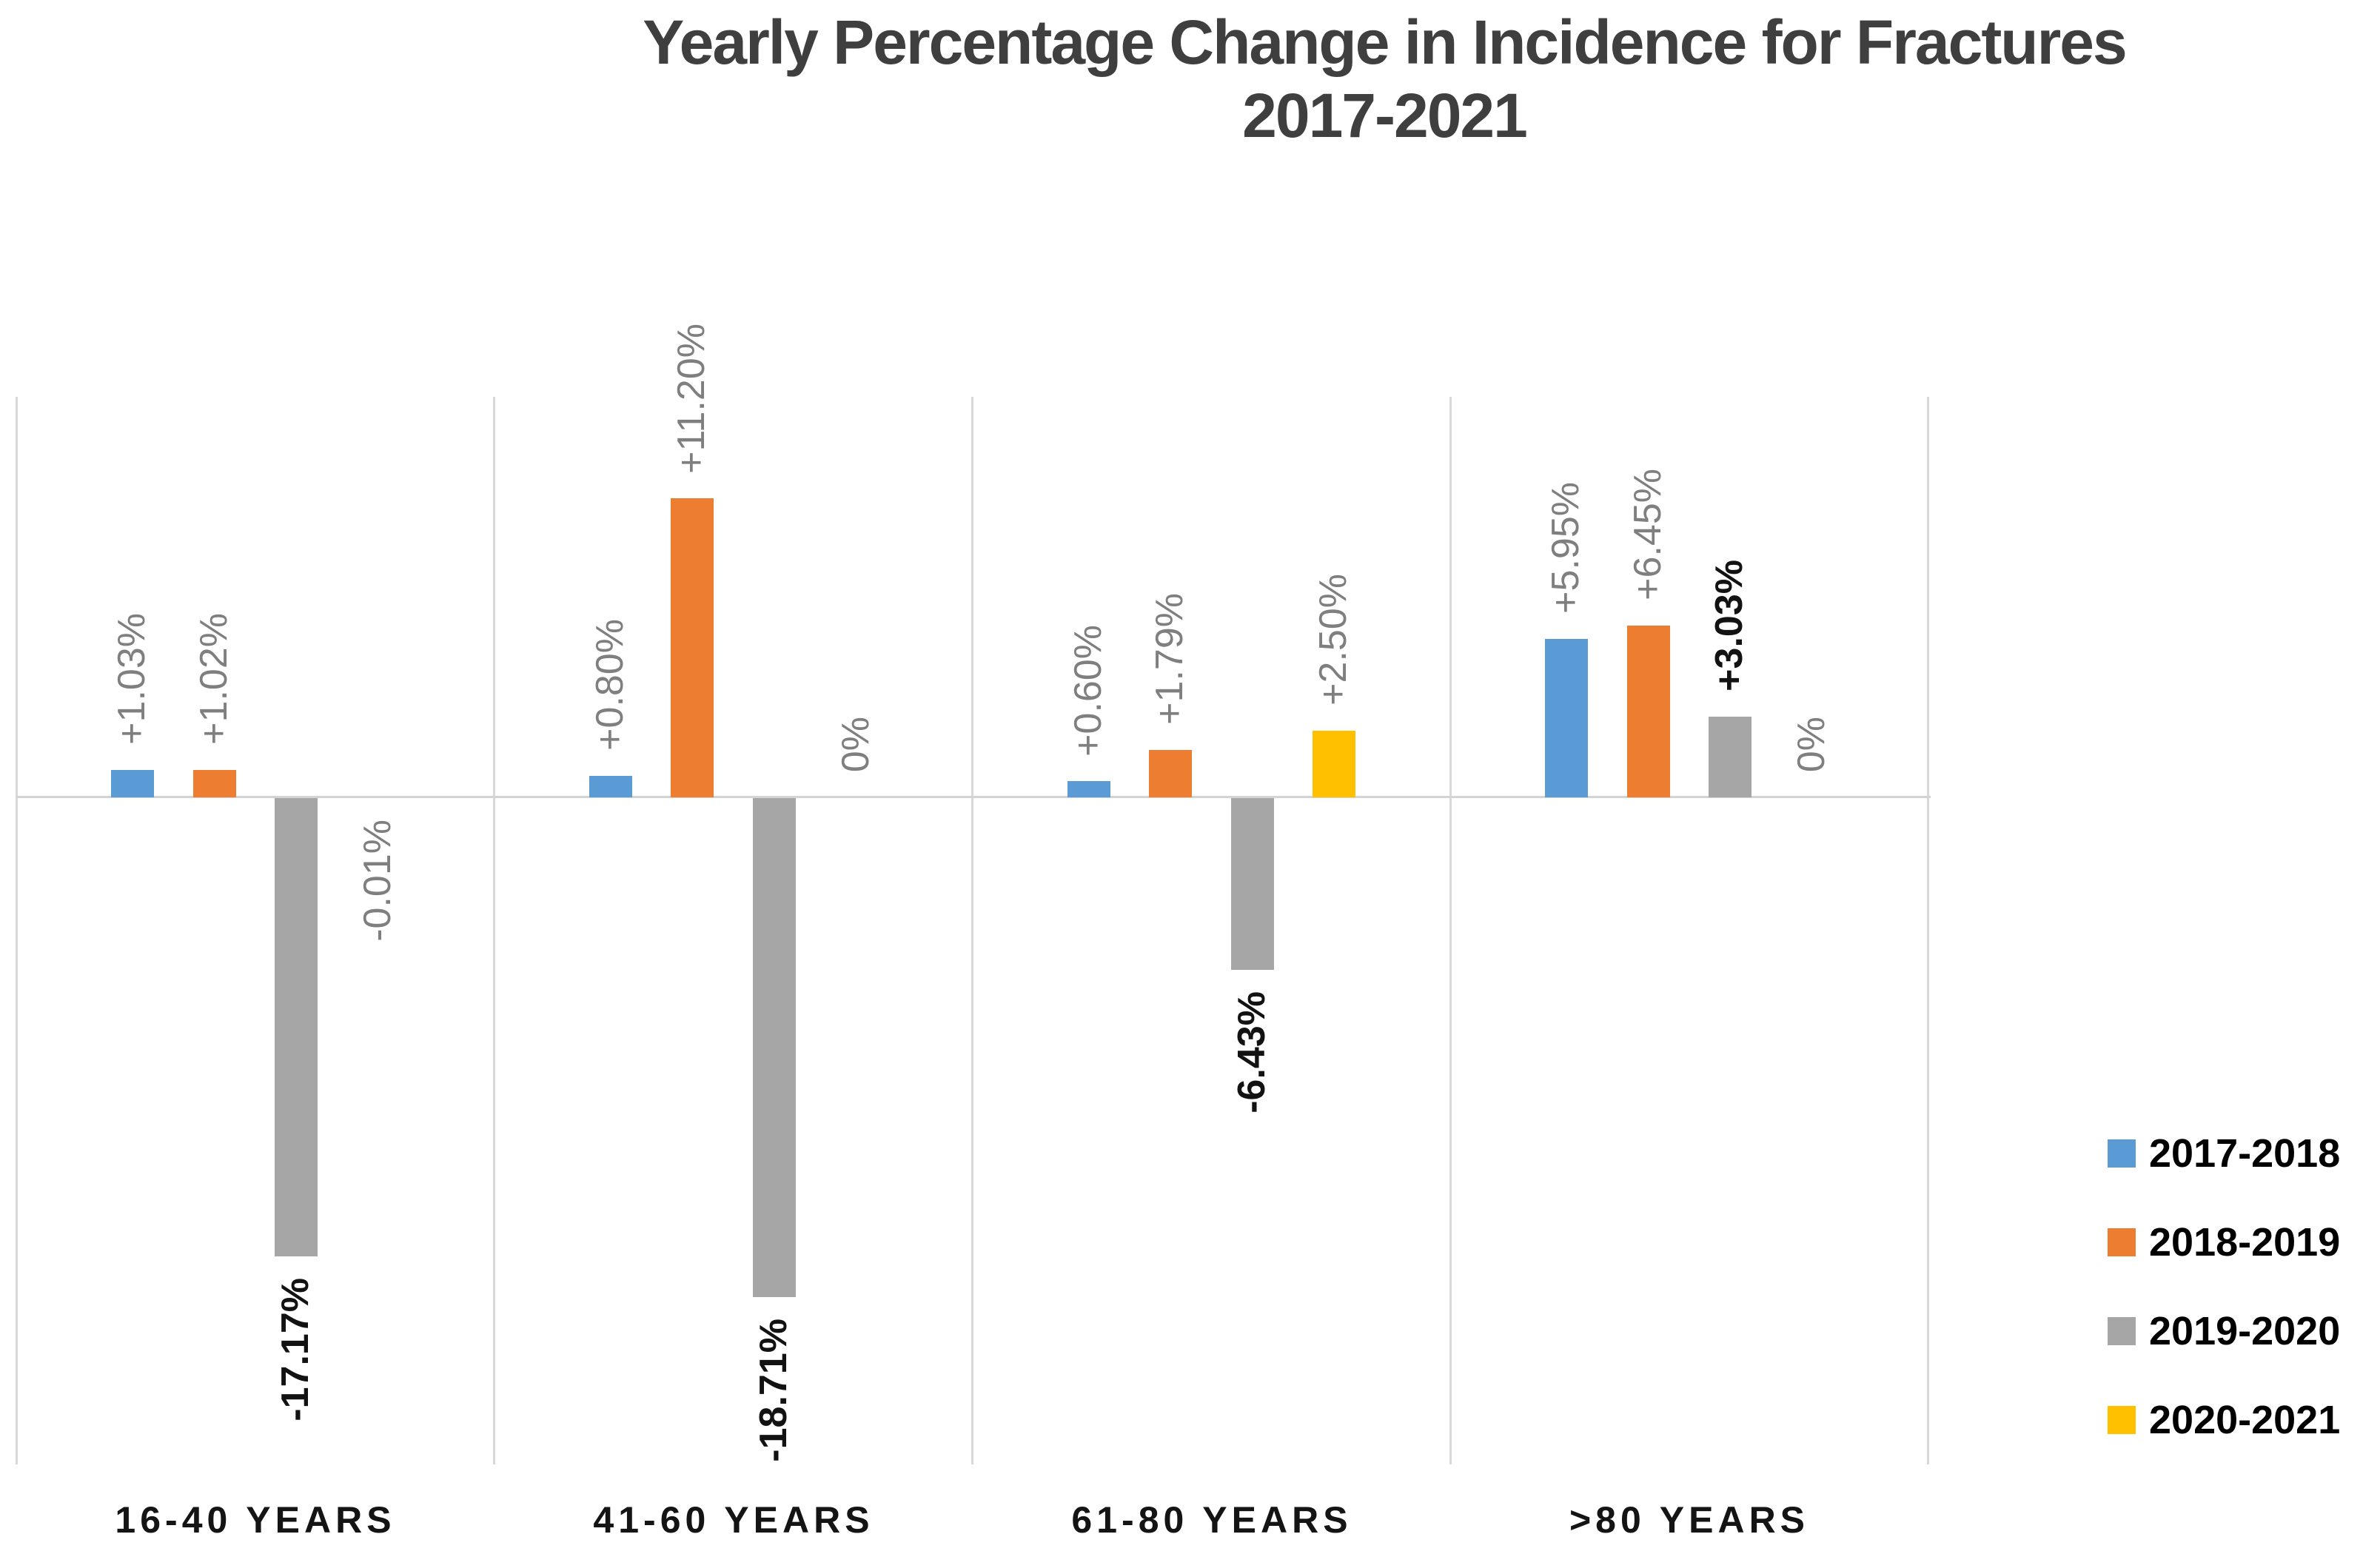 The width and height of the screenshot is (2380, 1554). I want to click on legend-item-2020-2021: 2020-2021, so click(2224, 1420).